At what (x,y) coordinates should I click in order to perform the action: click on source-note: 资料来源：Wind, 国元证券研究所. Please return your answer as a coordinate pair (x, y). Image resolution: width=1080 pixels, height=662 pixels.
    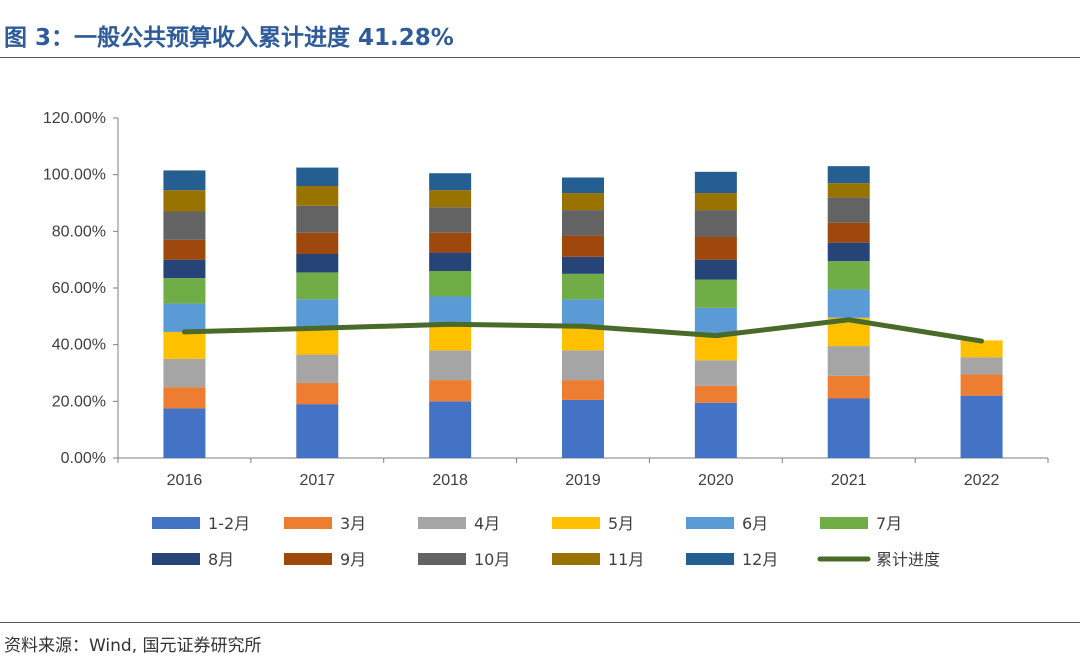
    Looking at the image, I should click on (133, 646).